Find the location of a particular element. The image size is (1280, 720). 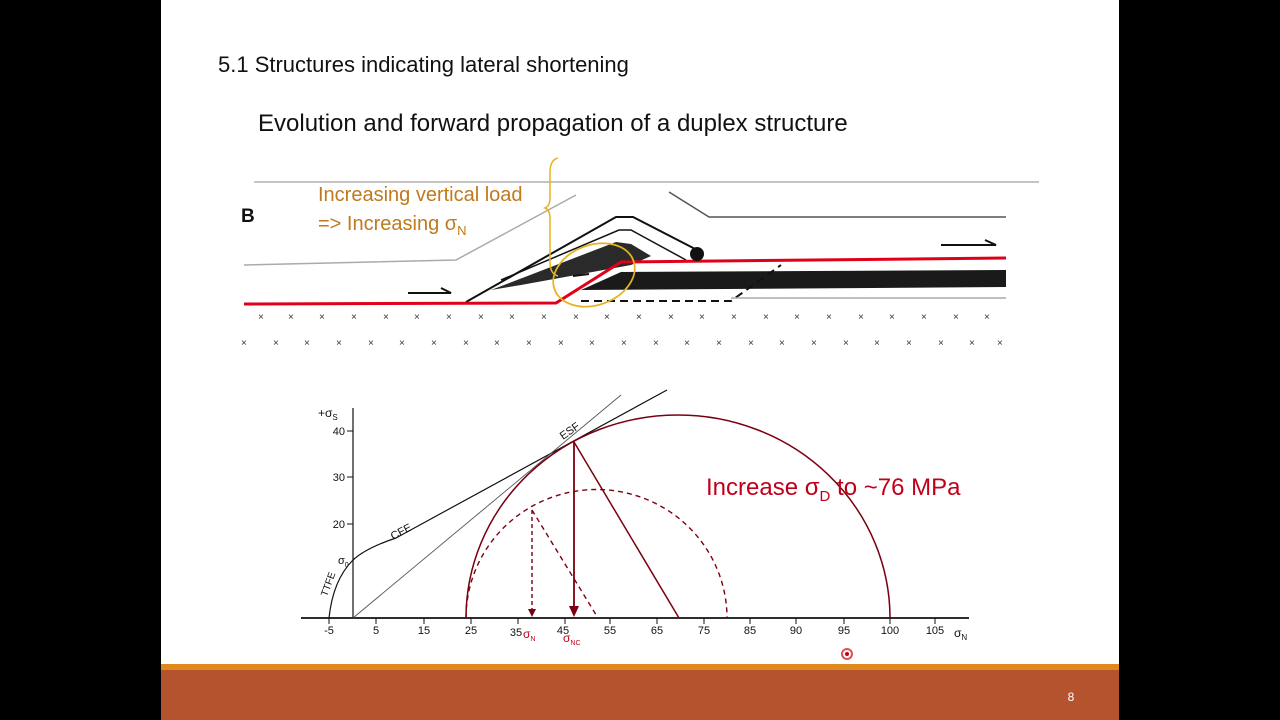

load-brace is located at coordinates (550, 217).